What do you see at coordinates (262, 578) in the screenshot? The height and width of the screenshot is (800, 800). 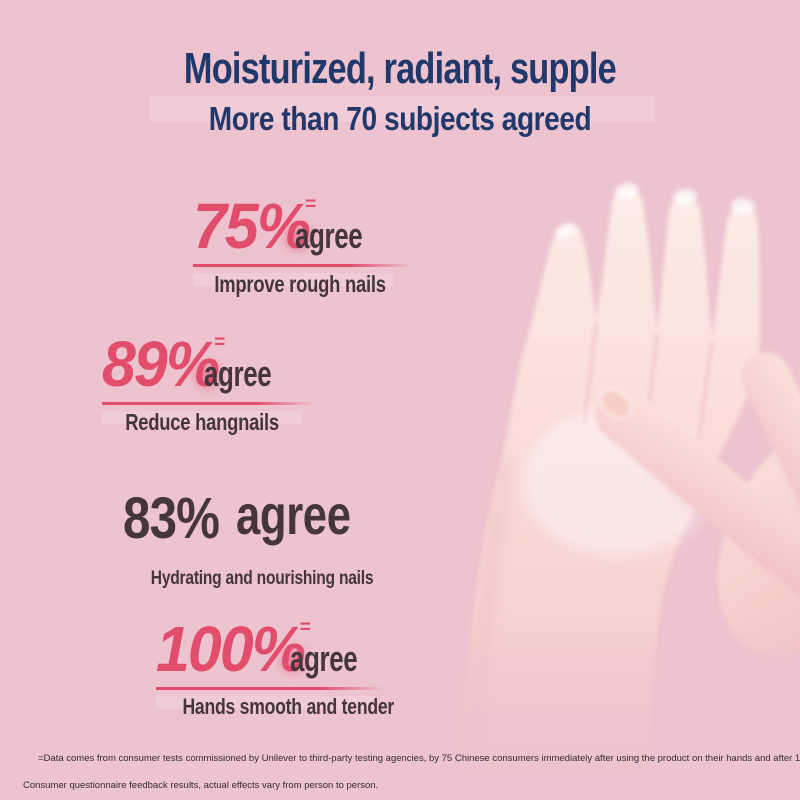 I see `stat-caption: Hydrating and nourishing nails` at bounding box center [262, 578].